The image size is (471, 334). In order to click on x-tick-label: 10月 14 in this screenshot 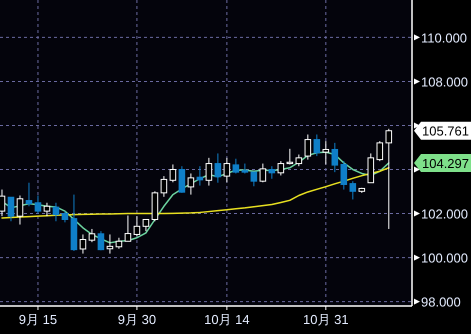, I will do `click(227, 319)`.